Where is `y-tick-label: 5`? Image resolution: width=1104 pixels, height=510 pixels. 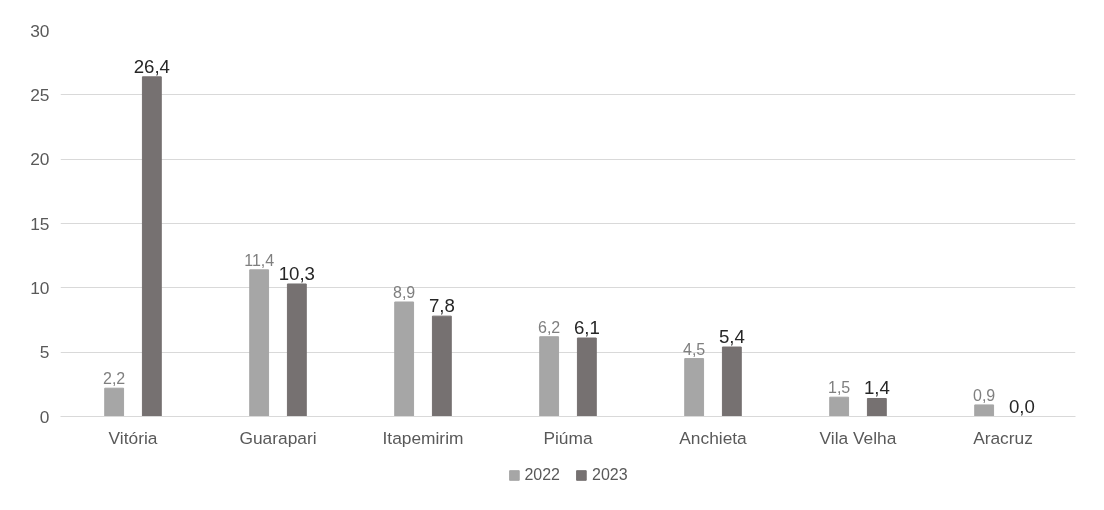 y-tick-label: 5 is located at coordinates (44, 352).